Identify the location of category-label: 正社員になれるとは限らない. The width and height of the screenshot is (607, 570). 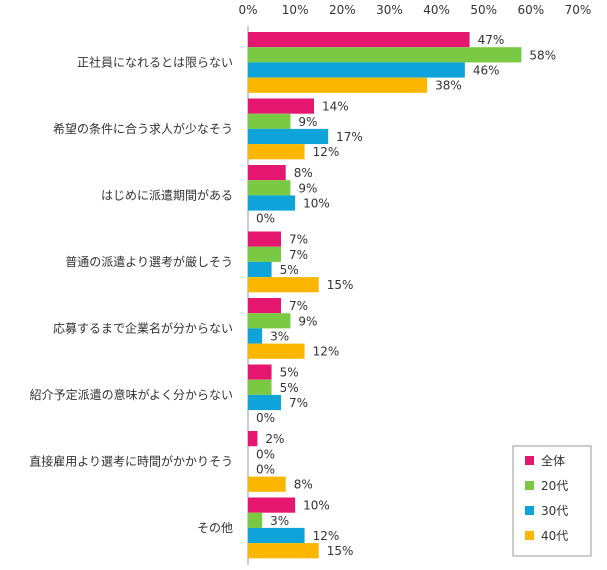
(155, 61).